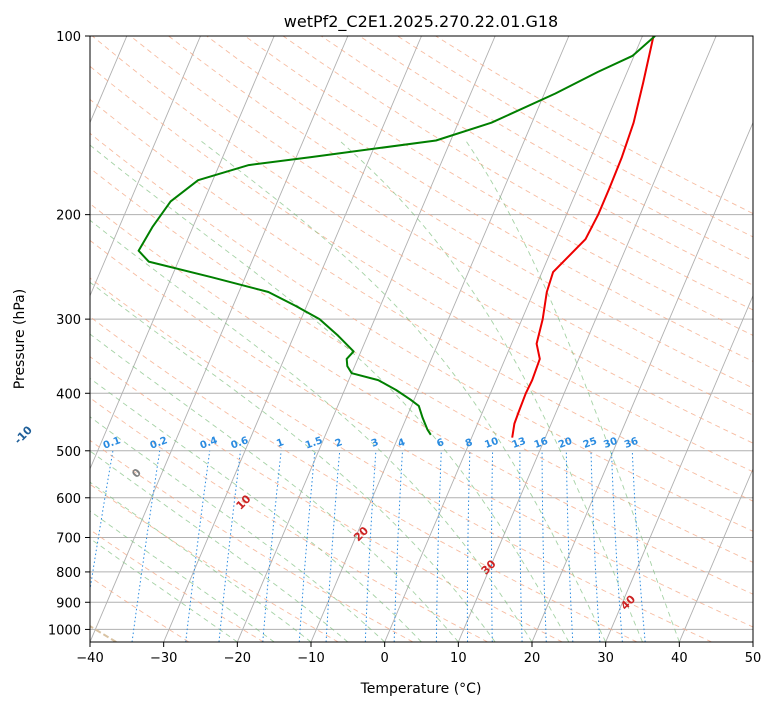  I want to click on y-tick-label-700: 700, so click(68, 539).